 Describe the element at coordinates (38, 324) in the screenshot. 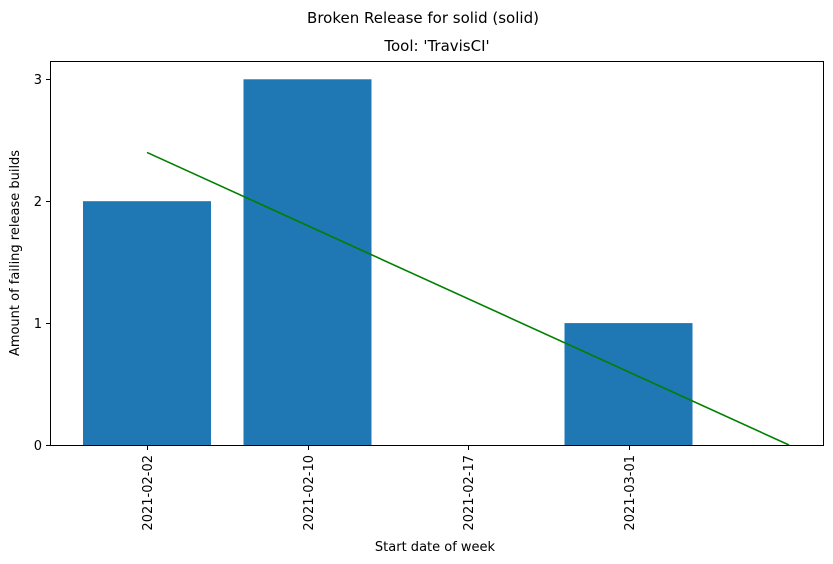

I see `y-tick-label: 1` at that location.